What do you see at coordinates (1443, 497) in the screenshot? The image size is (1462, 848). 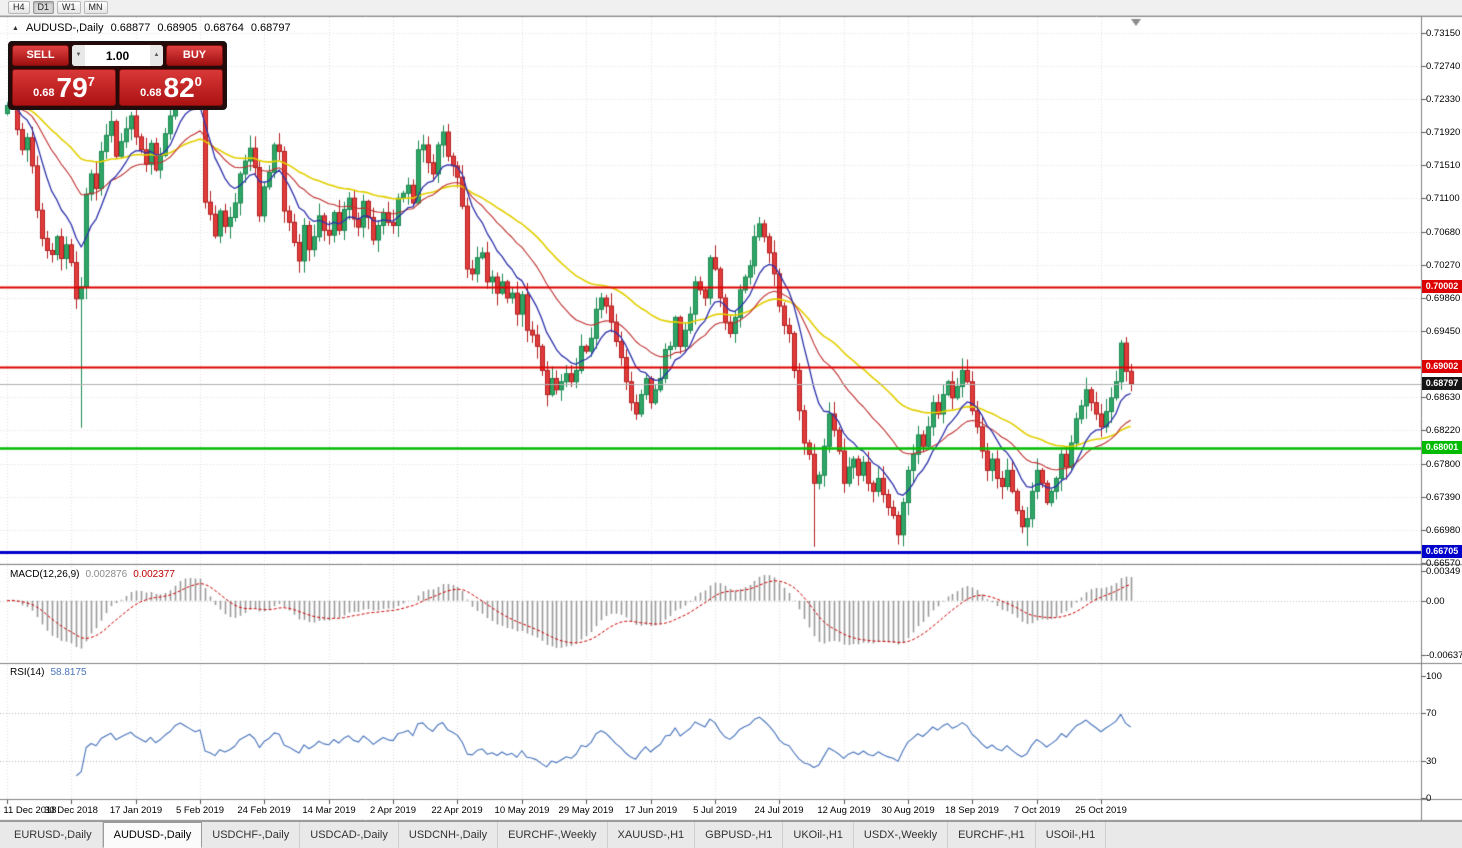 I see `price-tick-label: 0.67390` at bounding box center [1443, 497].